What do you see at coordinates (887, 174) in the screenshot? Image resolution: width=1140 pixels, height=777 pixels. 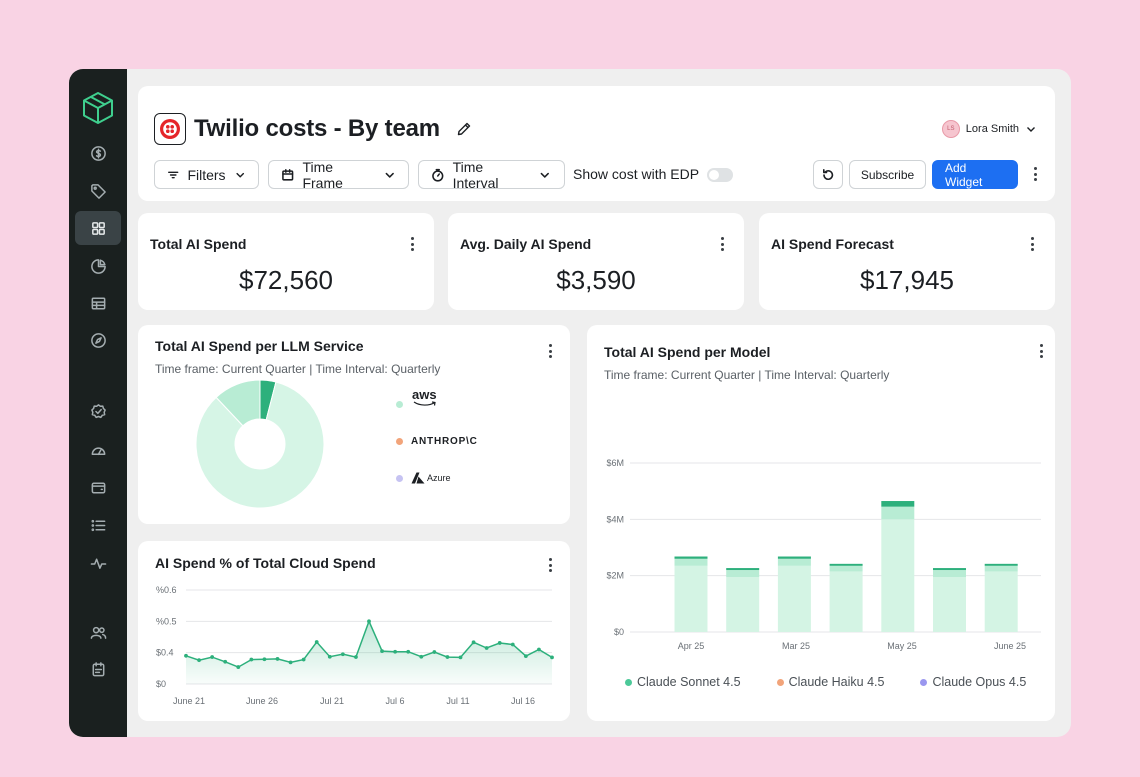 I see `subscribe-button: Subscribe` at bounding box center [887, 174].